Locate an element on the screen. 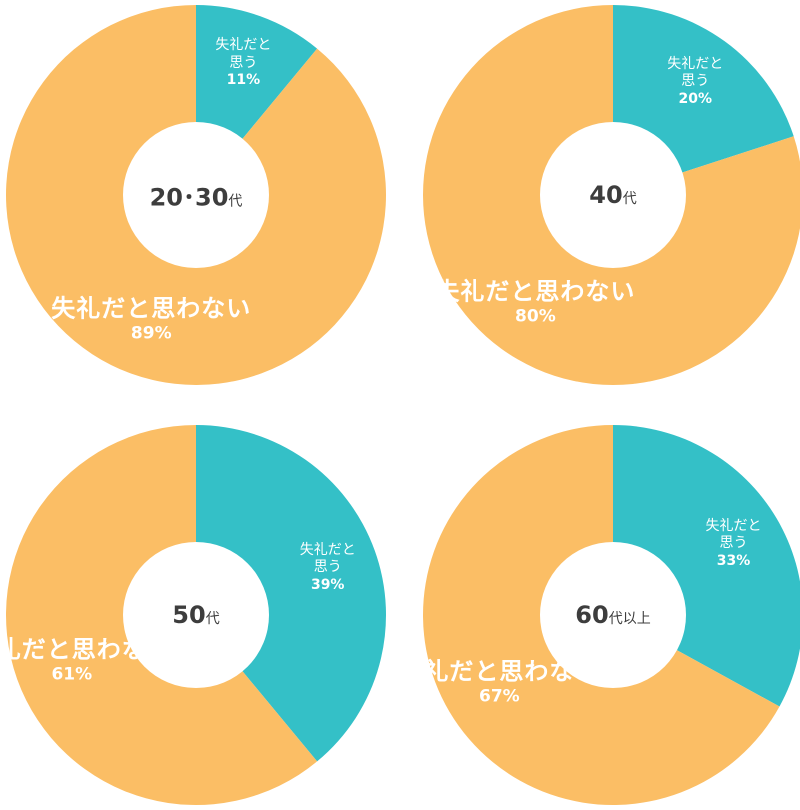 The image size is (800, 810). slice-value-label: 39% is located at coordinates (327, 584).